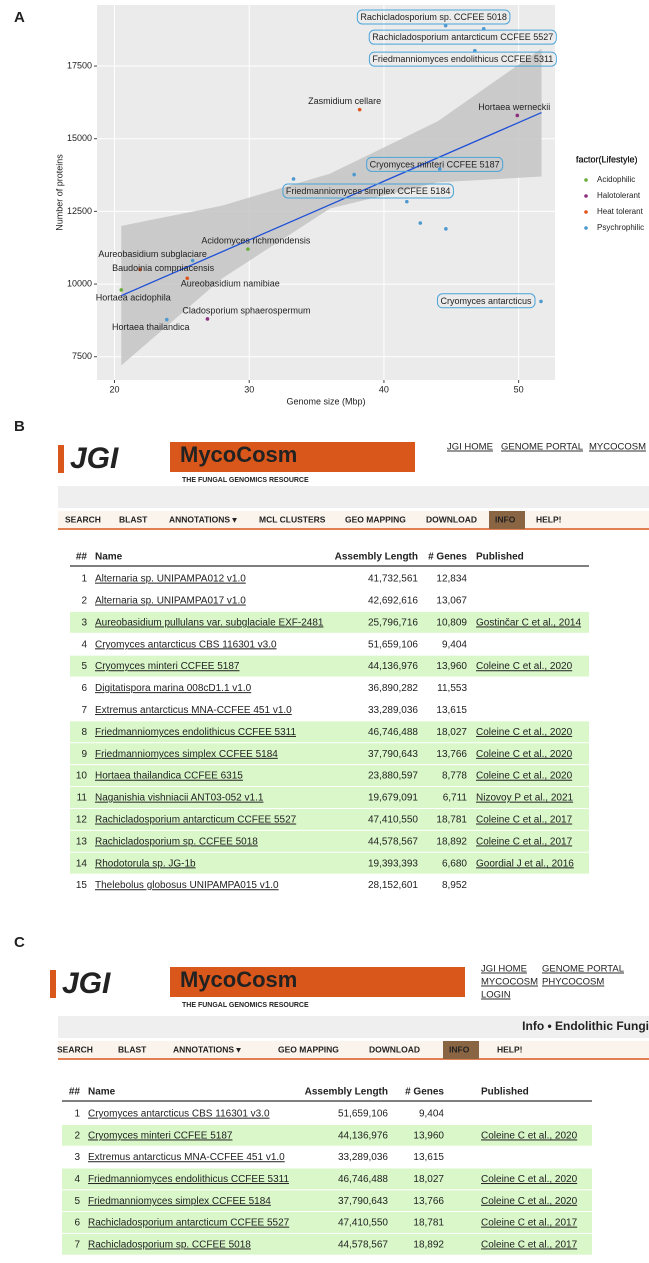  What do you see at coordinates (179, 798) in the screenshot?
I see `table-cell: Naganishia vishniacii ANT03-052 v1.1` at bounding box center [179, 798].